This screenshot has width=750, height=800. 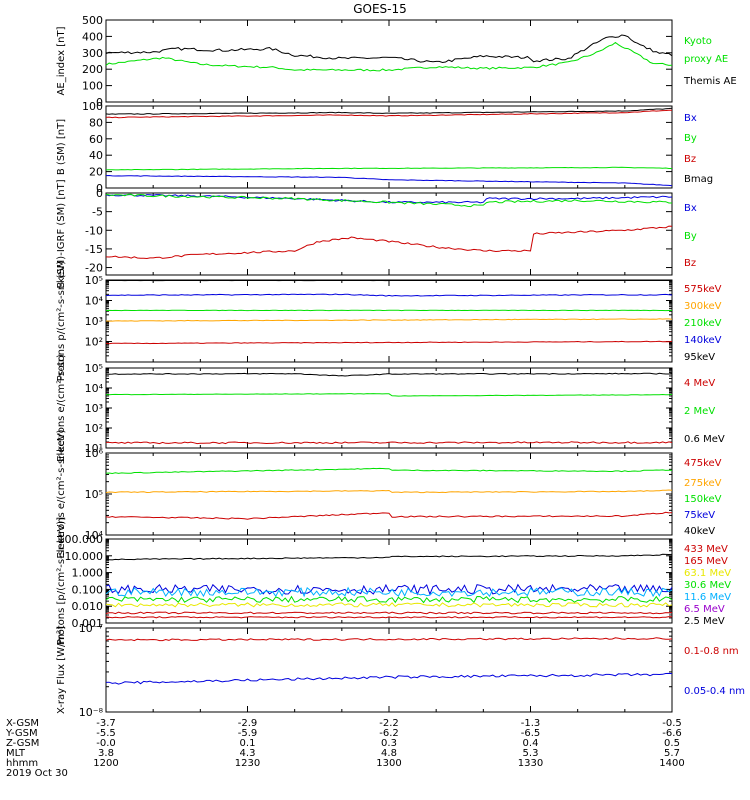 What do you see at coordinates (389, 733) in the screenshot?
I see `x-row-value: -6.2` at bounding box center [389, 733].